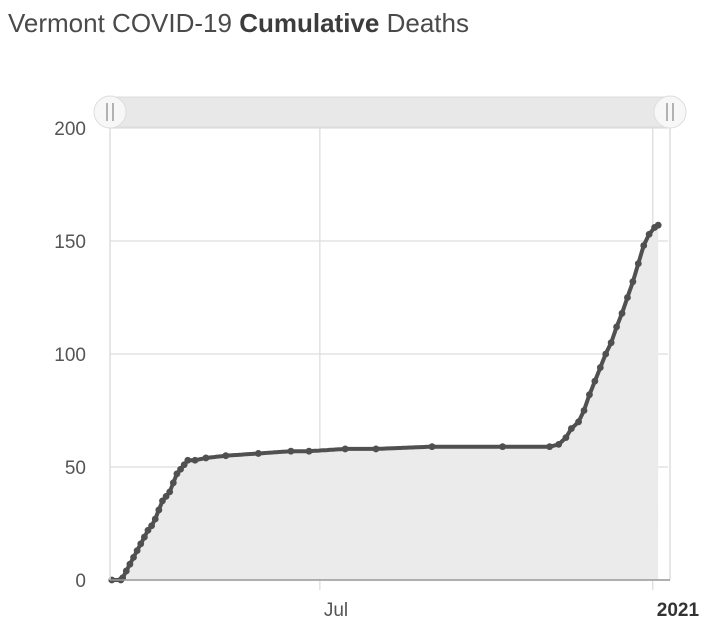 The image size is (720, 642). What do you see at coordinates (336, 610) in the screenshot?
I see `x-tick-label: Jul` at bounding box center [336, 610].